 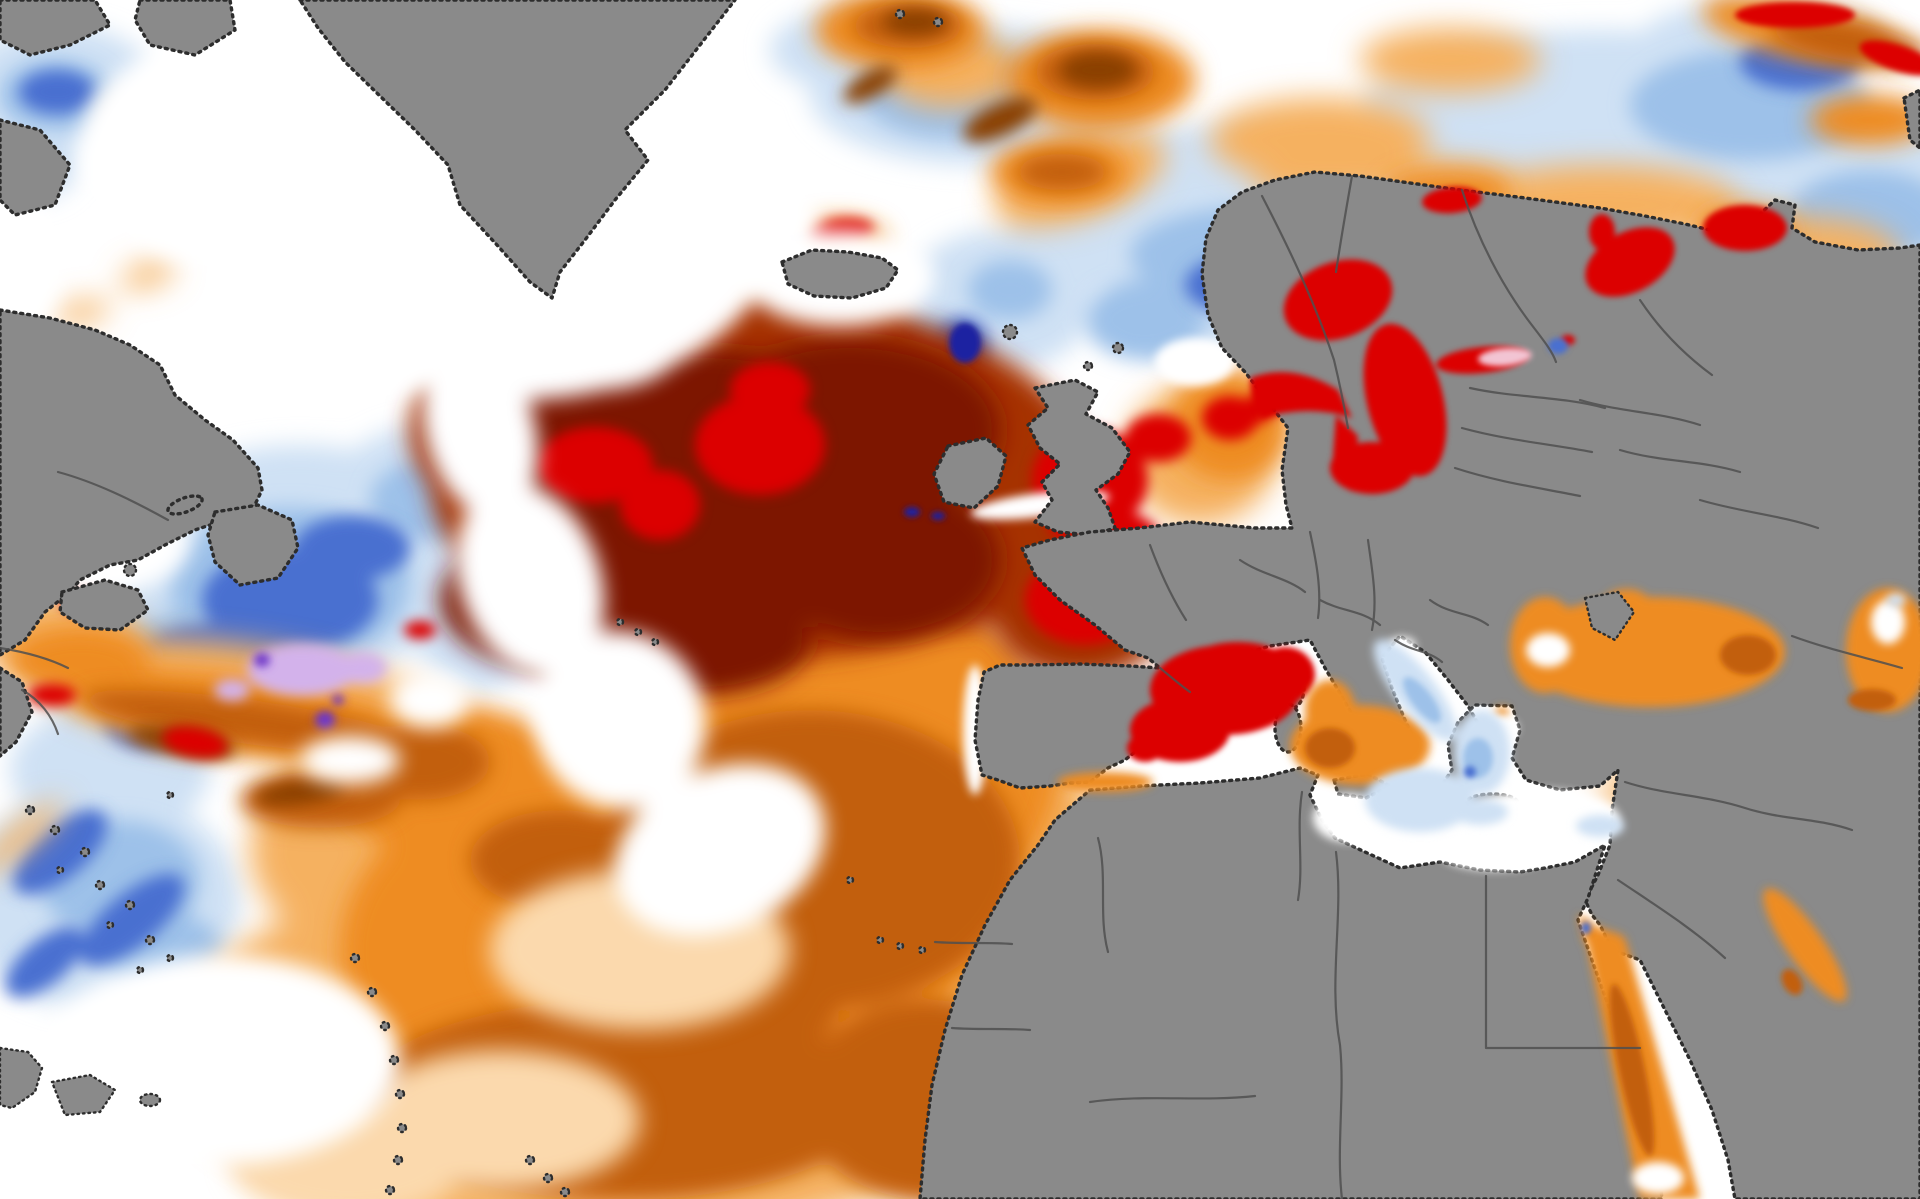 What do you see at coordinates (1505, 357) in the screenshot?
I see `marginal-sea-pink` at bounding box center [1505, 357].